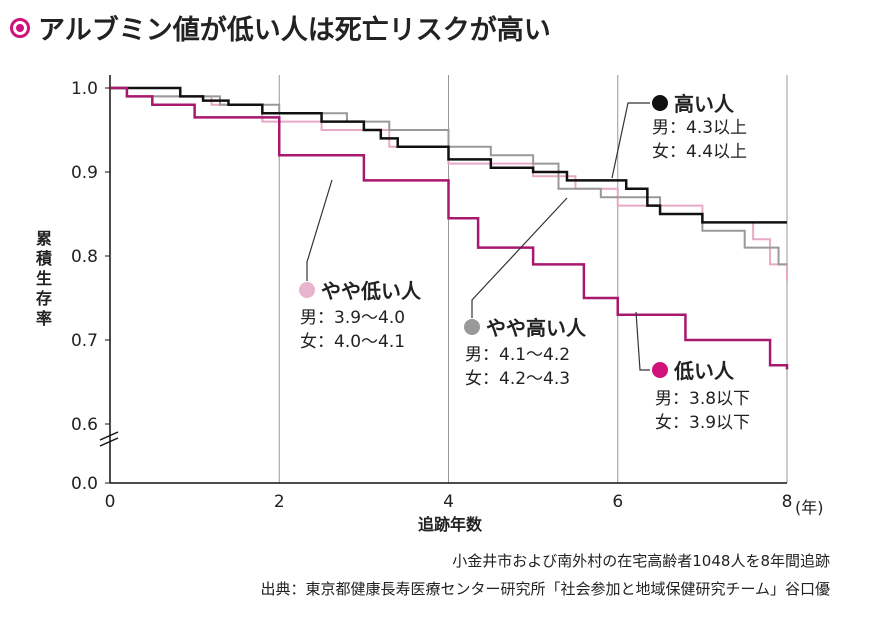 This screenshot has width=870, height=633. Describe the element at coordinates (42, 280) in the screenshot. I see `y-axis-label: 累積生存率` at that location.